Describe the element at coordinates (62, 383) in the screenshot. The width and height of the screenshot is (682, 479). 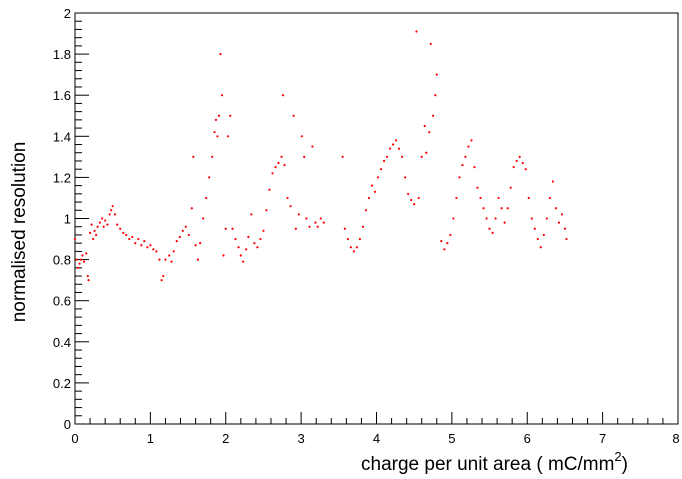
I see `y-tick-label: 0.2` at that location.